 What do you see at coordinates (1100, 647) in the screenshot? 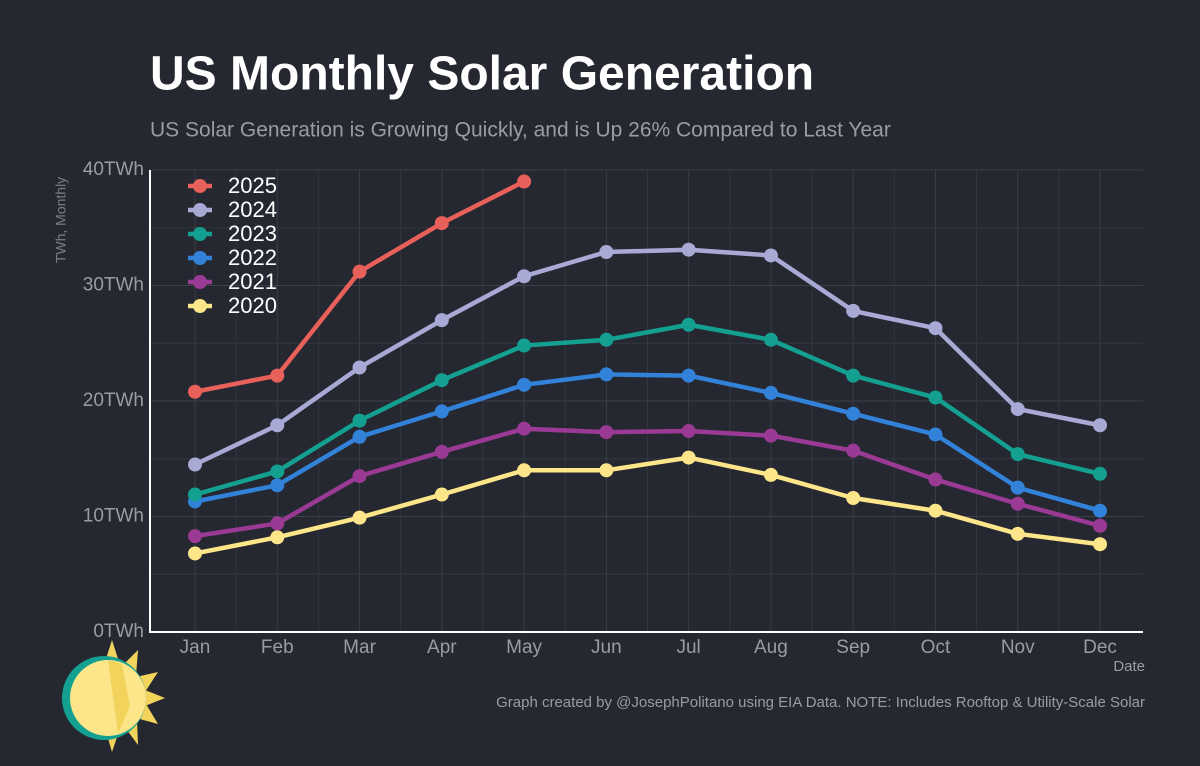
I see `x-tick-label: Dec` at bounding box center [1100, 647].